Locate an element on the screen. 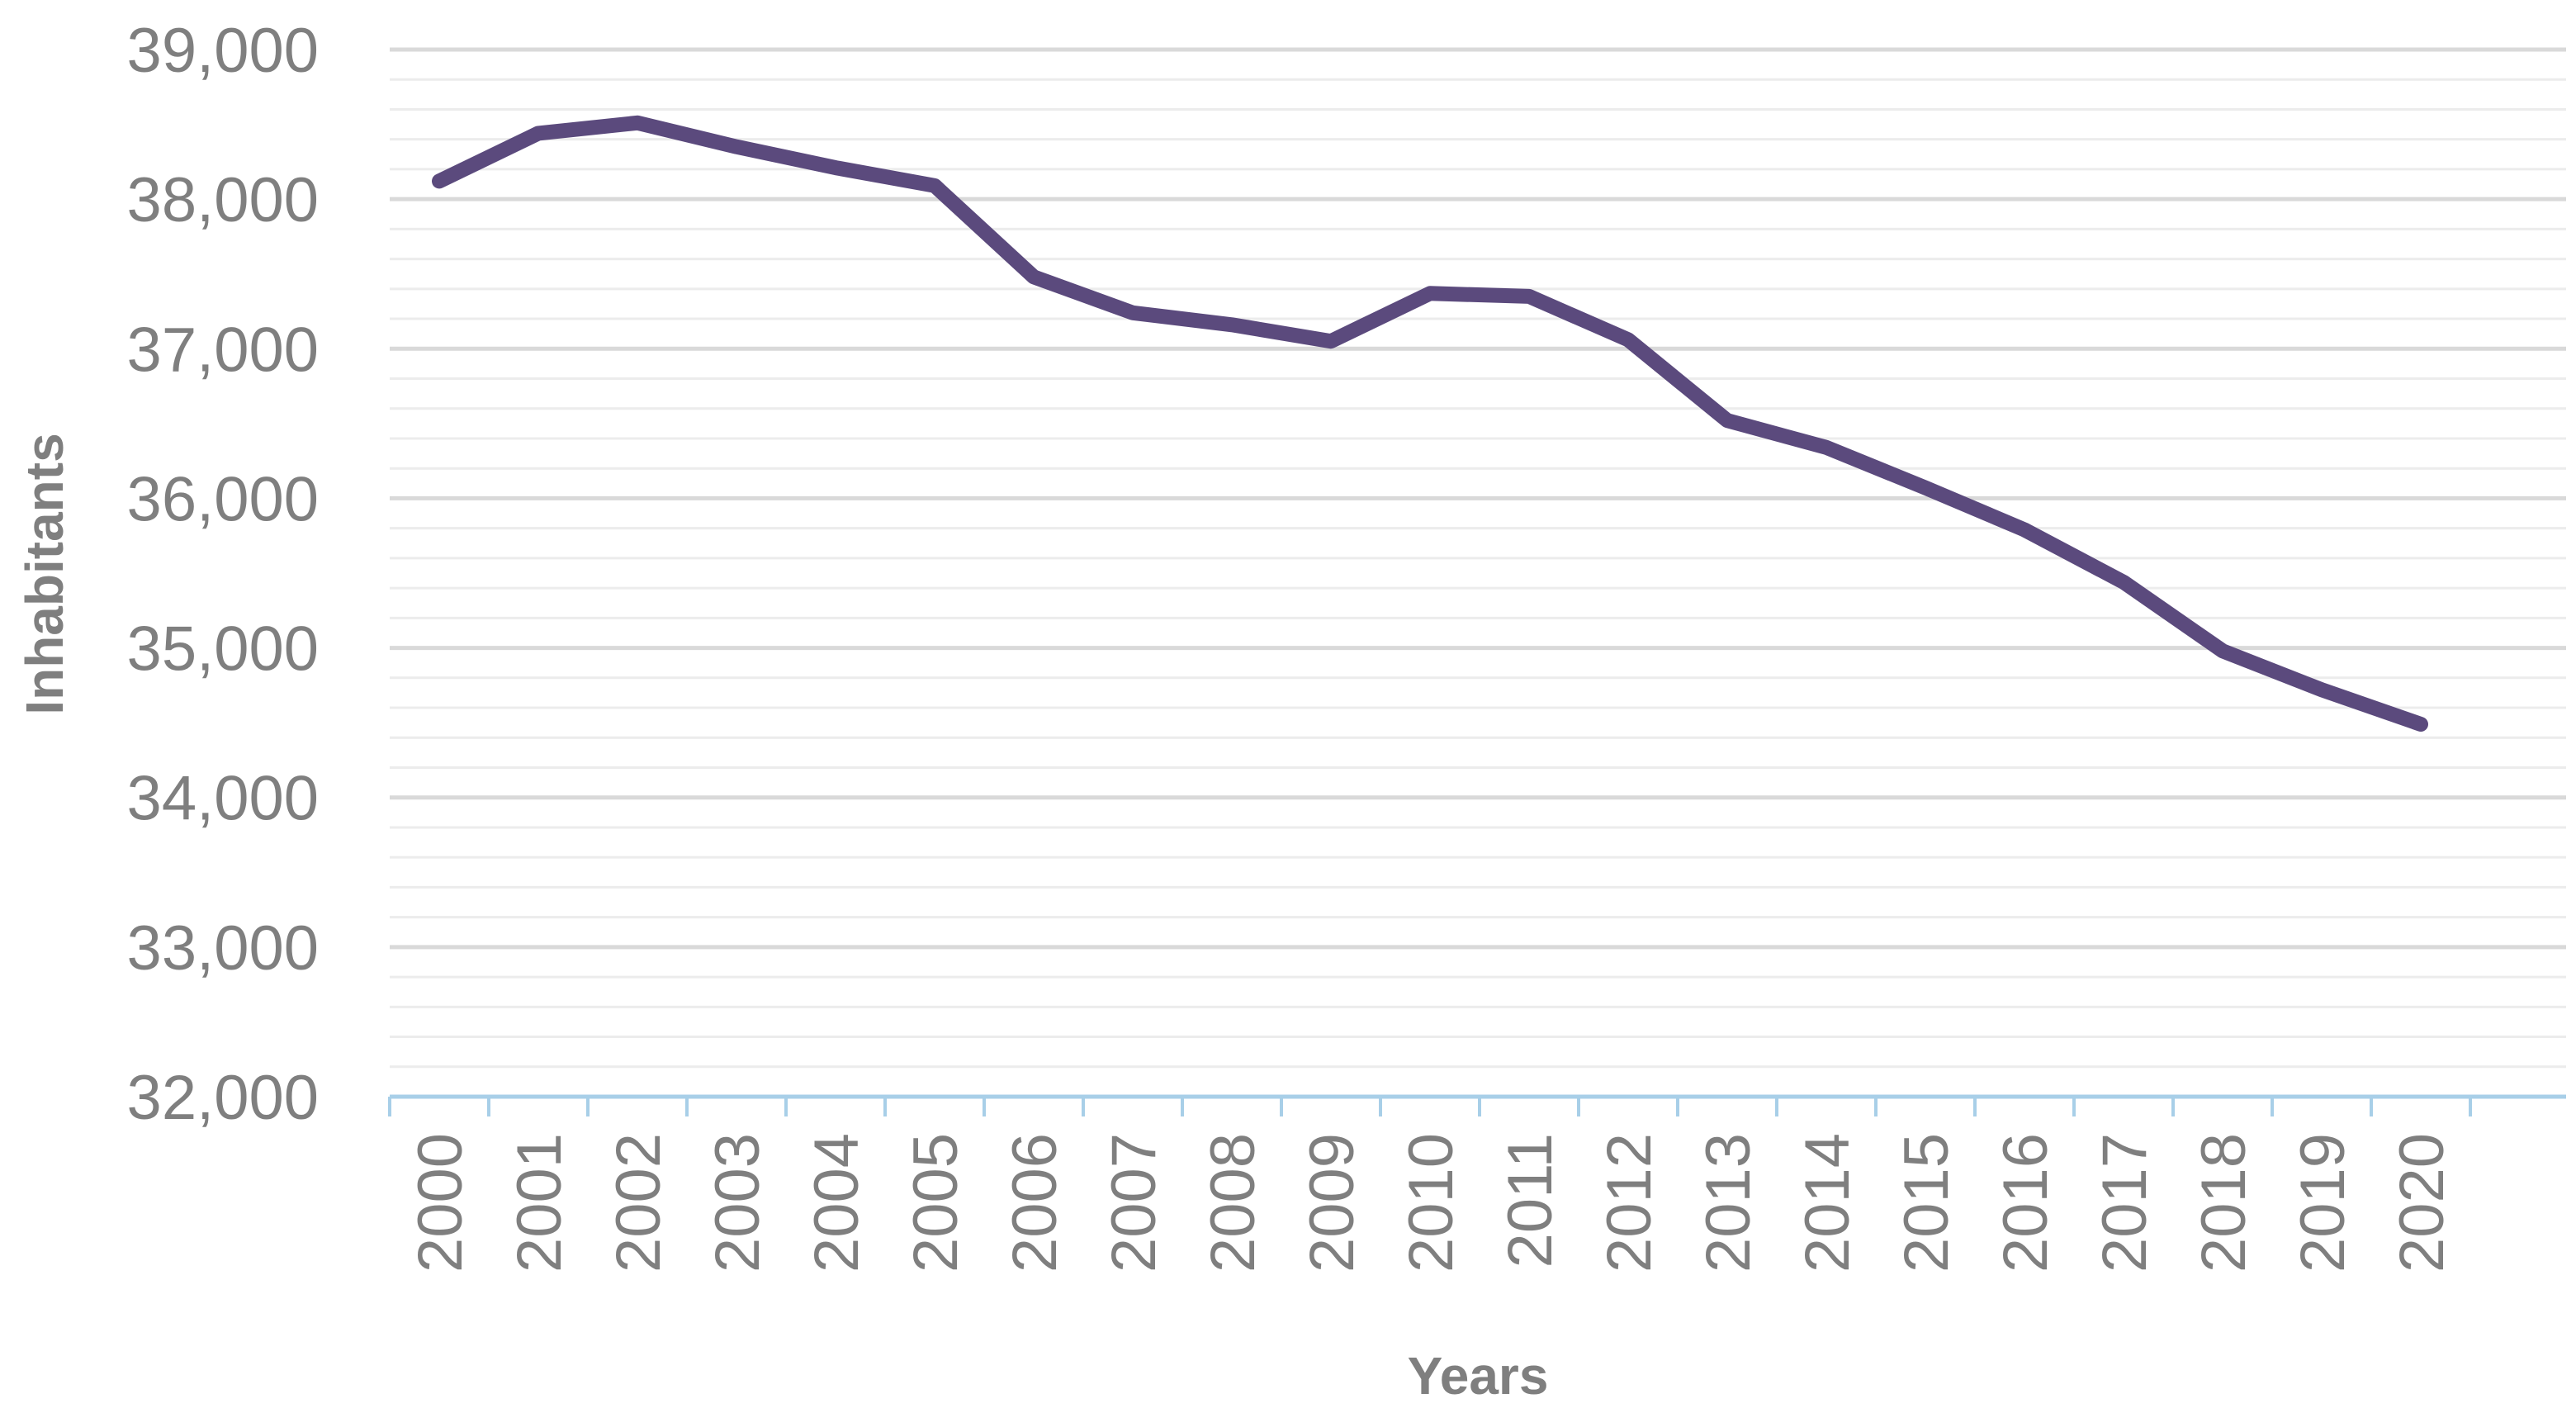 The image size is (2576, 1408). y-tick-label: 39,000 is located at coordinates (223, 51).